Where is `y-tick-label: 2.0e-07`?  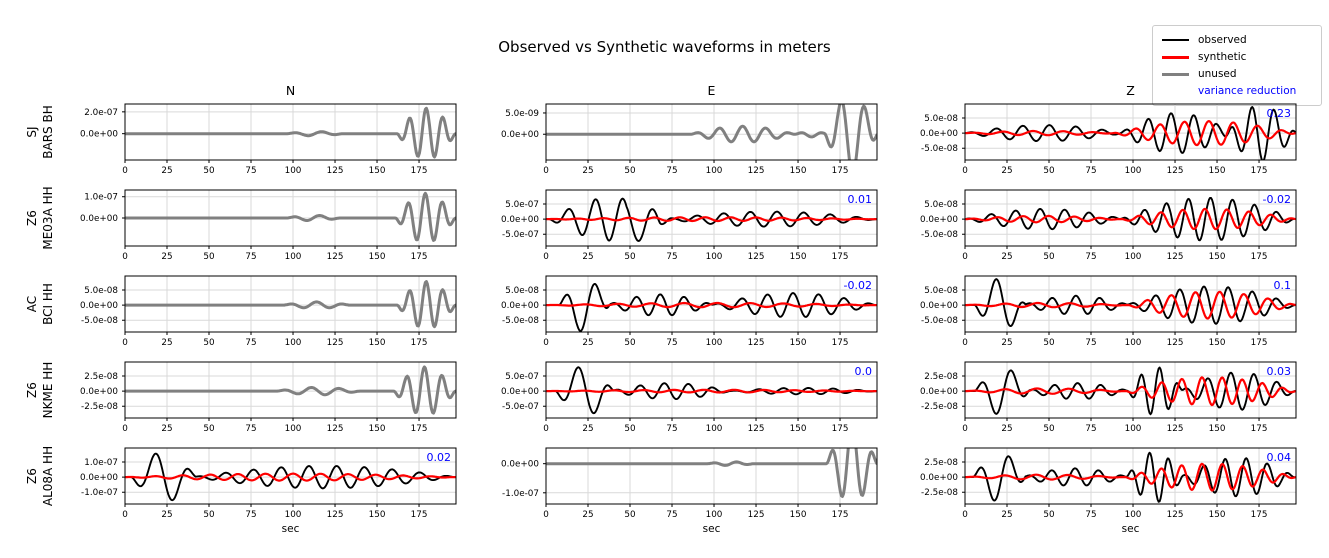 y-tick-label: 2.0e-07 is located at coordinates (101, 113).